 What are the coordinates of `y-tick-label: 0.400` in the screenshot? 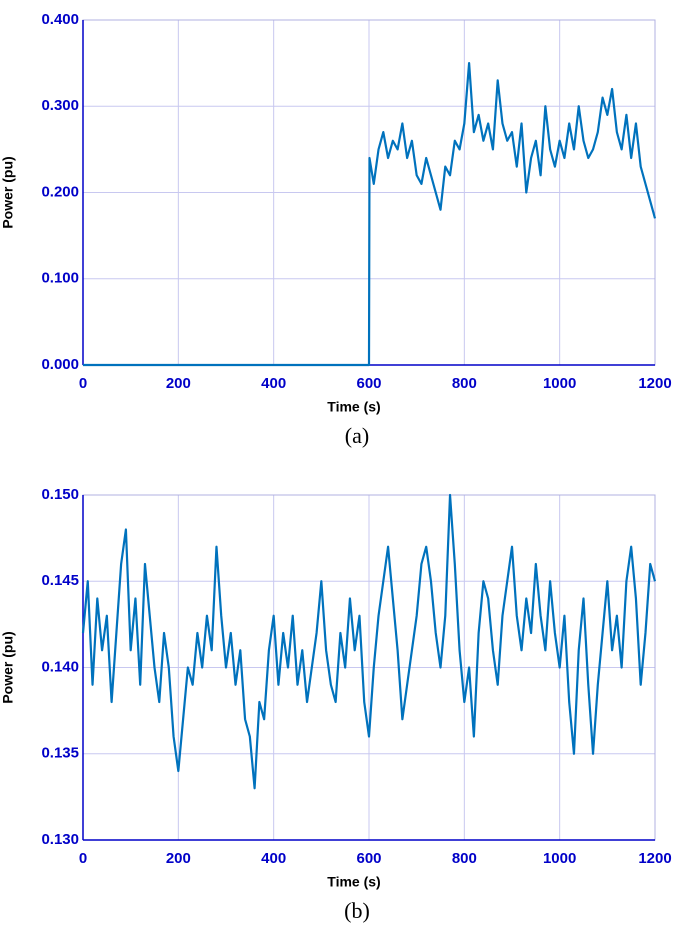 It's located at (60, 19).